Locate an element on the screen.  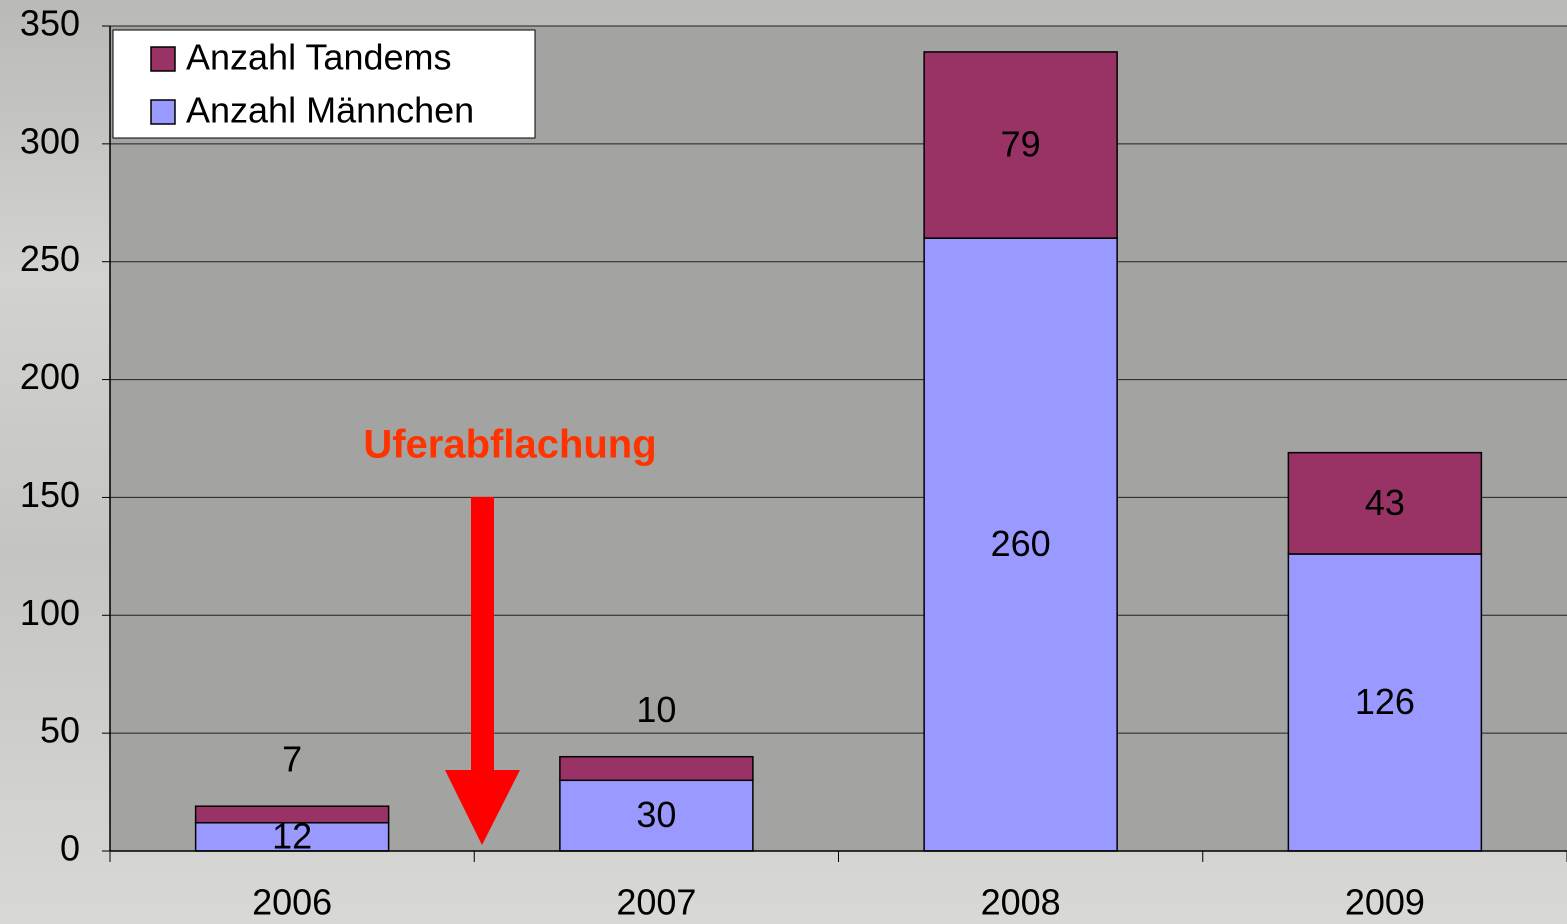
data-label: 43 is located at coordinates (1385, 502).